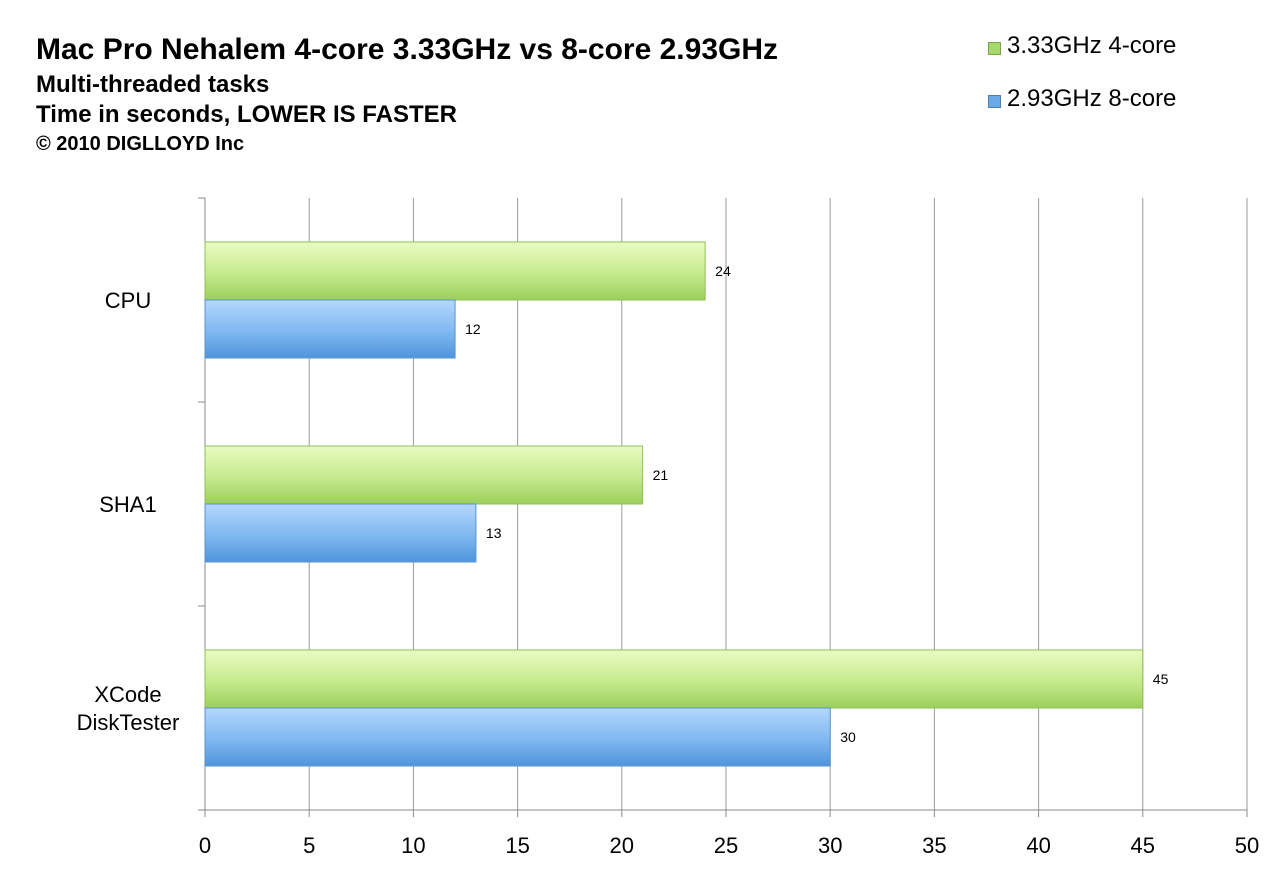 Image resolution: width=1280 pixels, height=877 pixels. Describe the element at coordinates (661, 475) in the screenshot. I see `data-label-1-1: 21` at that location.